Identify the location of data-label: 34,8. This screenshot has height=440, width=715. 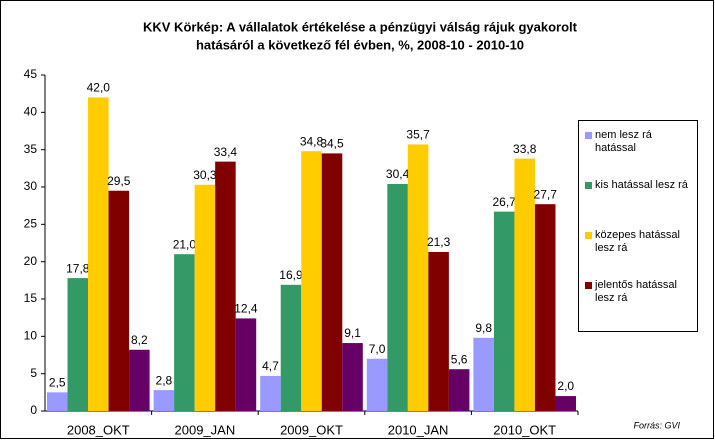
(312, 141).